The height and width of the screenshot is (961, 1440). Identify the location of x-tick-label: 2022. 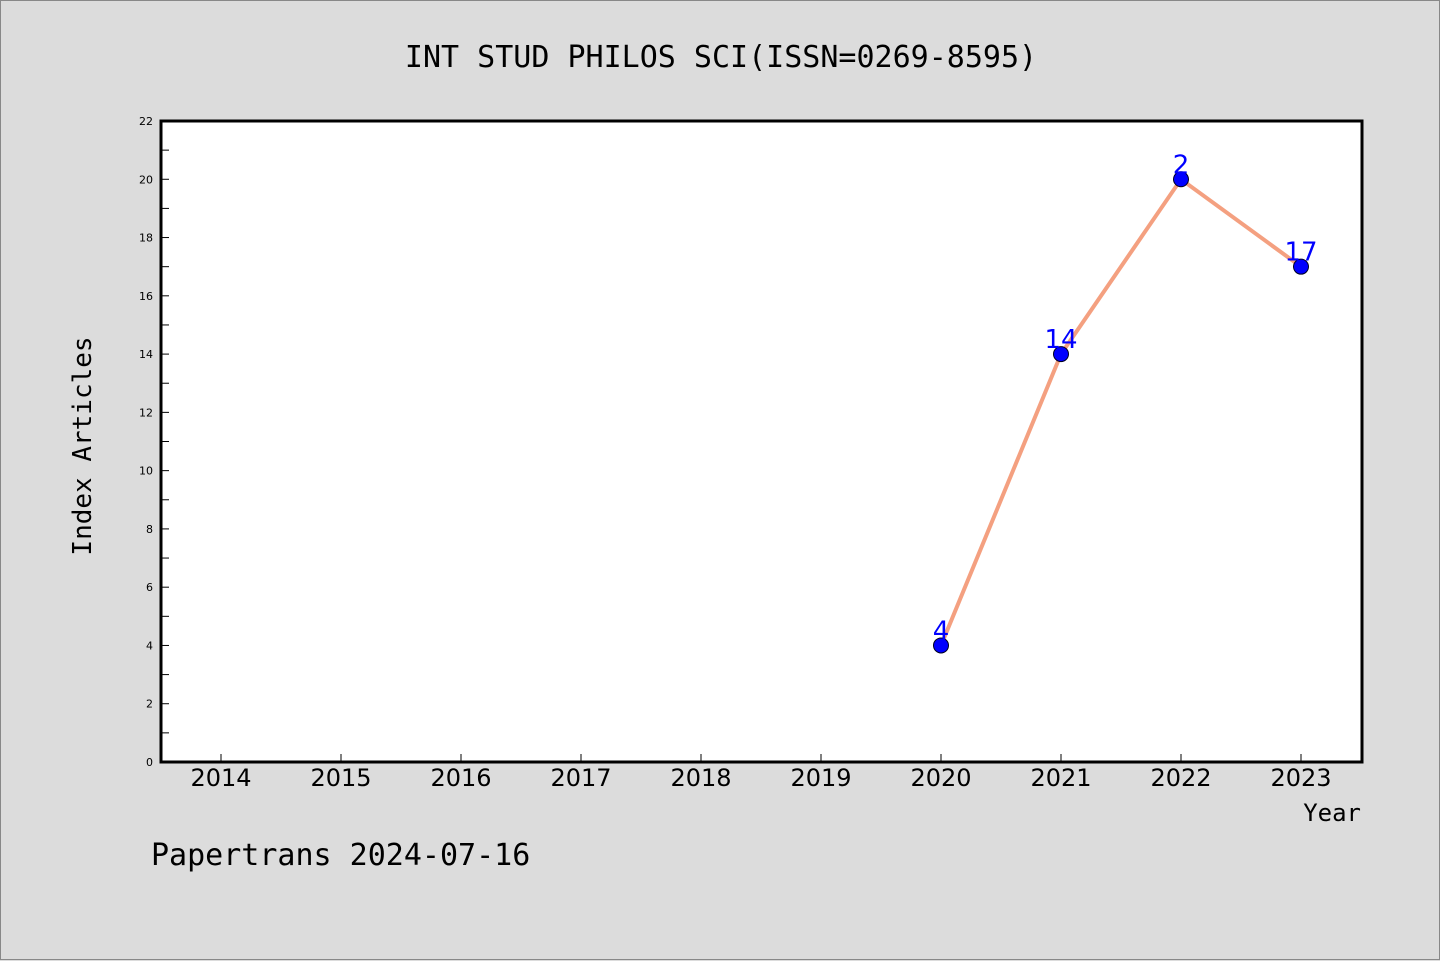
(1180, 778).